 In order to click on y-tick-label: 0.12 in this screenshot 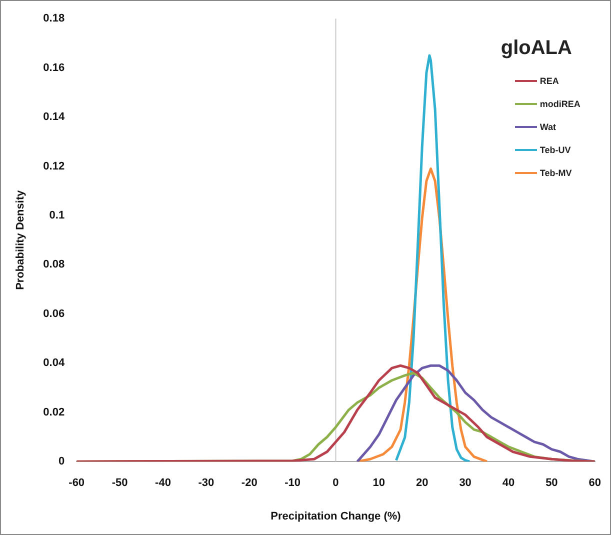, I will do `click(54, 166)`.